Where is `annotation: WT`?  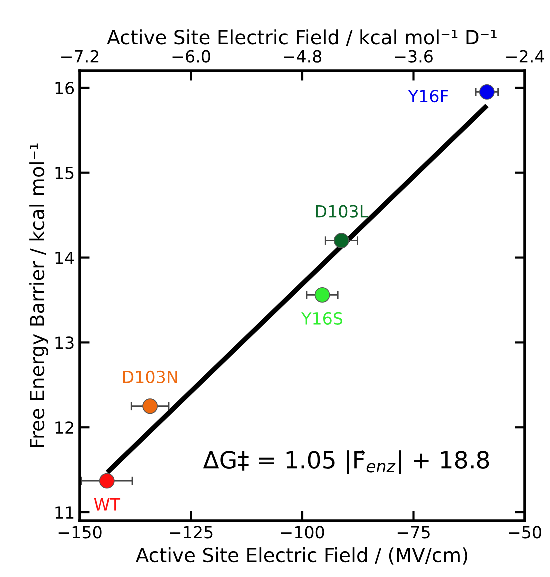 annotation: WT is located at coordinates (107, 504).